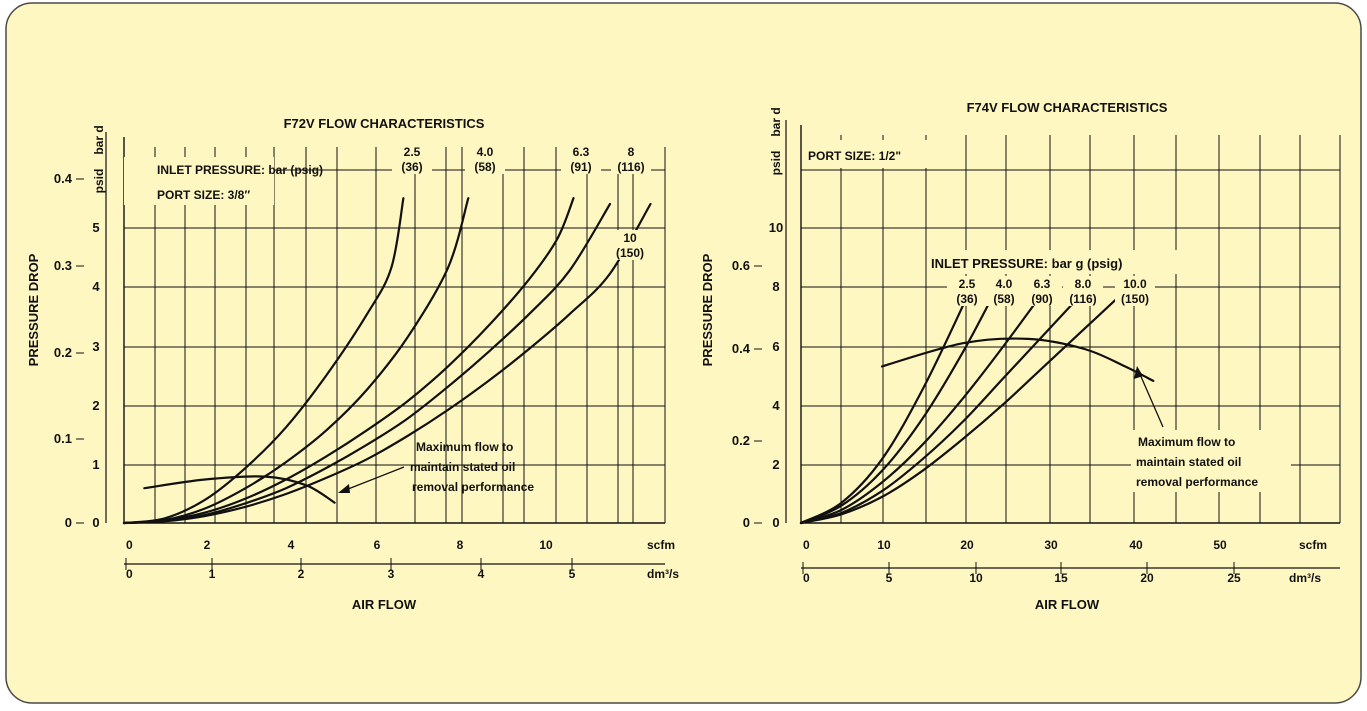 The height and width of the screenshot is (711, 1367). I want to click on bar-tick-label: 0.3, so click(63, 265).